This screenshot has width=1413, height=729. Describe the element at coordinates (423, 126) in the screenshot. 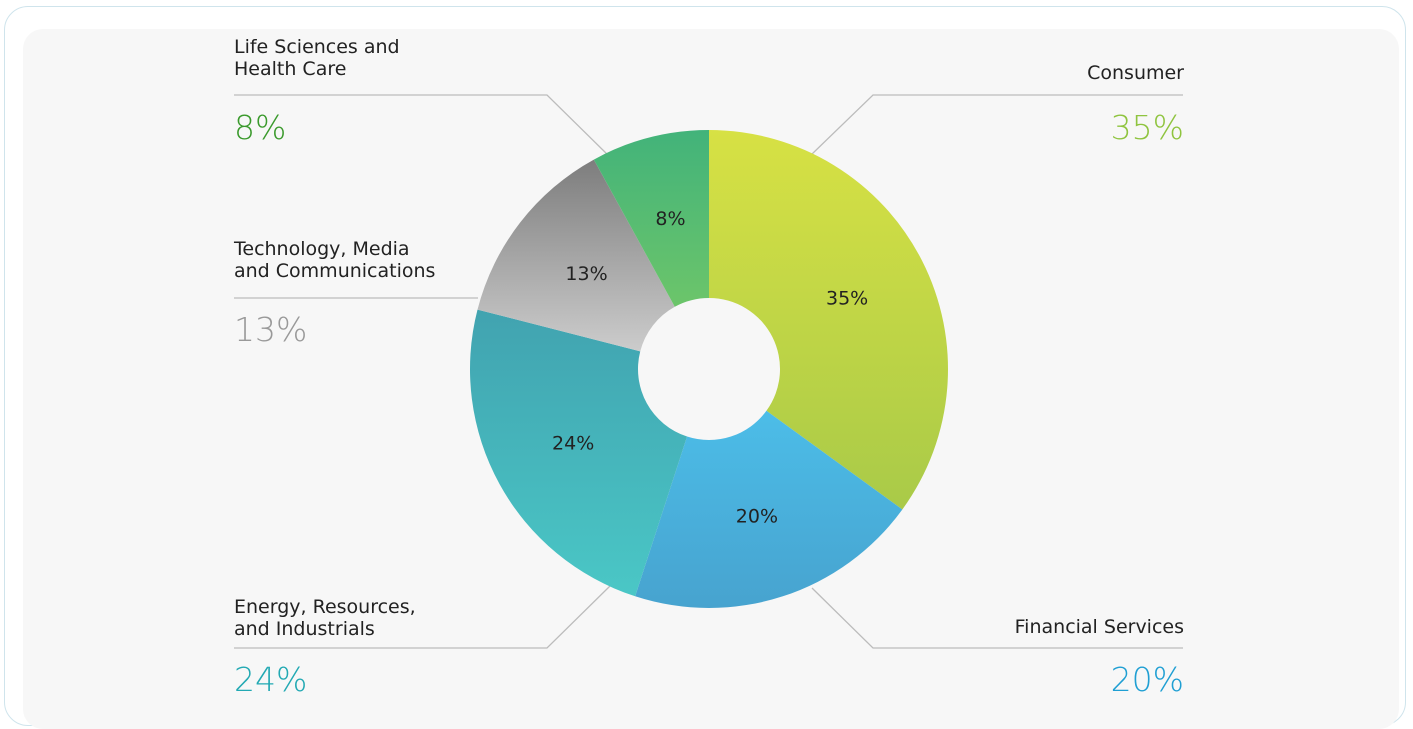

I see `leader-line-lshc` at that location.